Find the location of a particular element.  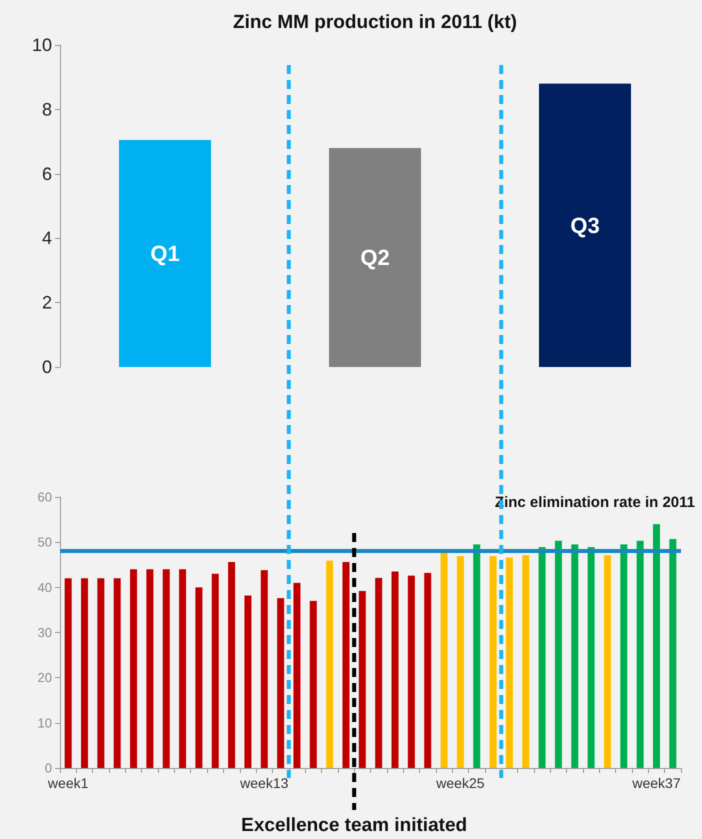

x-tick-label: Q2 is located at coordinates (375, 257).